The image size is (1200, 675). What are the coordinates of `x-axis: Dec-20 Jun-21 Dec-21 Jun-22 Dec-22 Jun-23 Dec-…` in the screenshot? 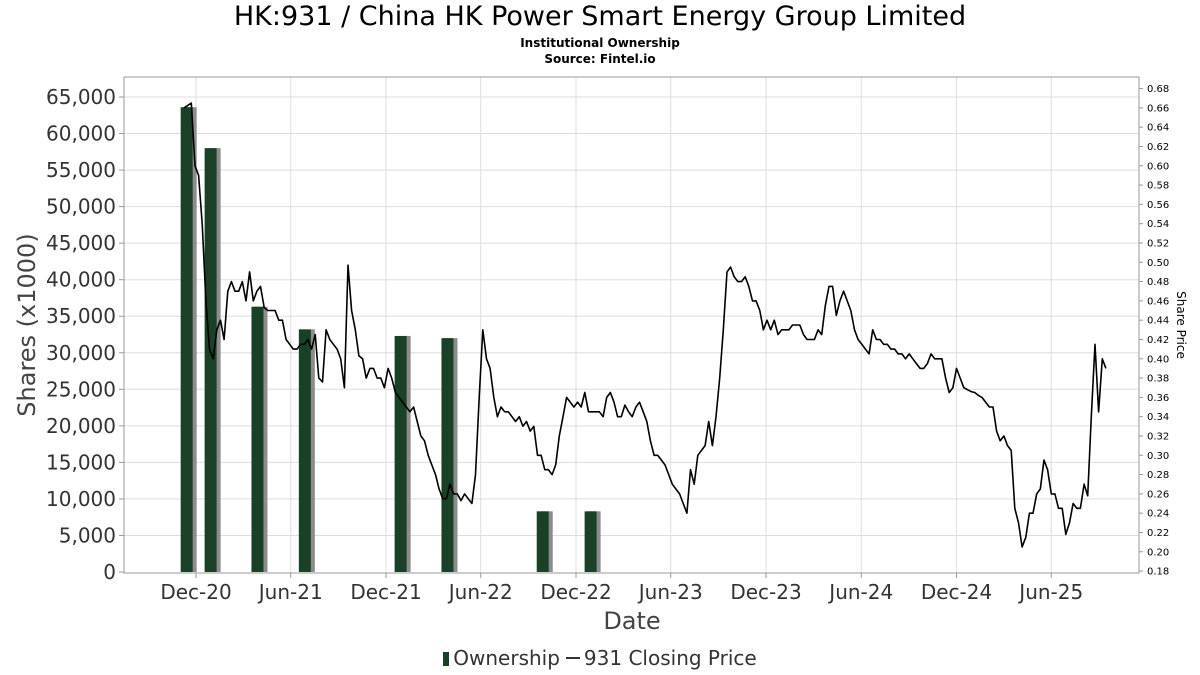 It's located at (621, 588).